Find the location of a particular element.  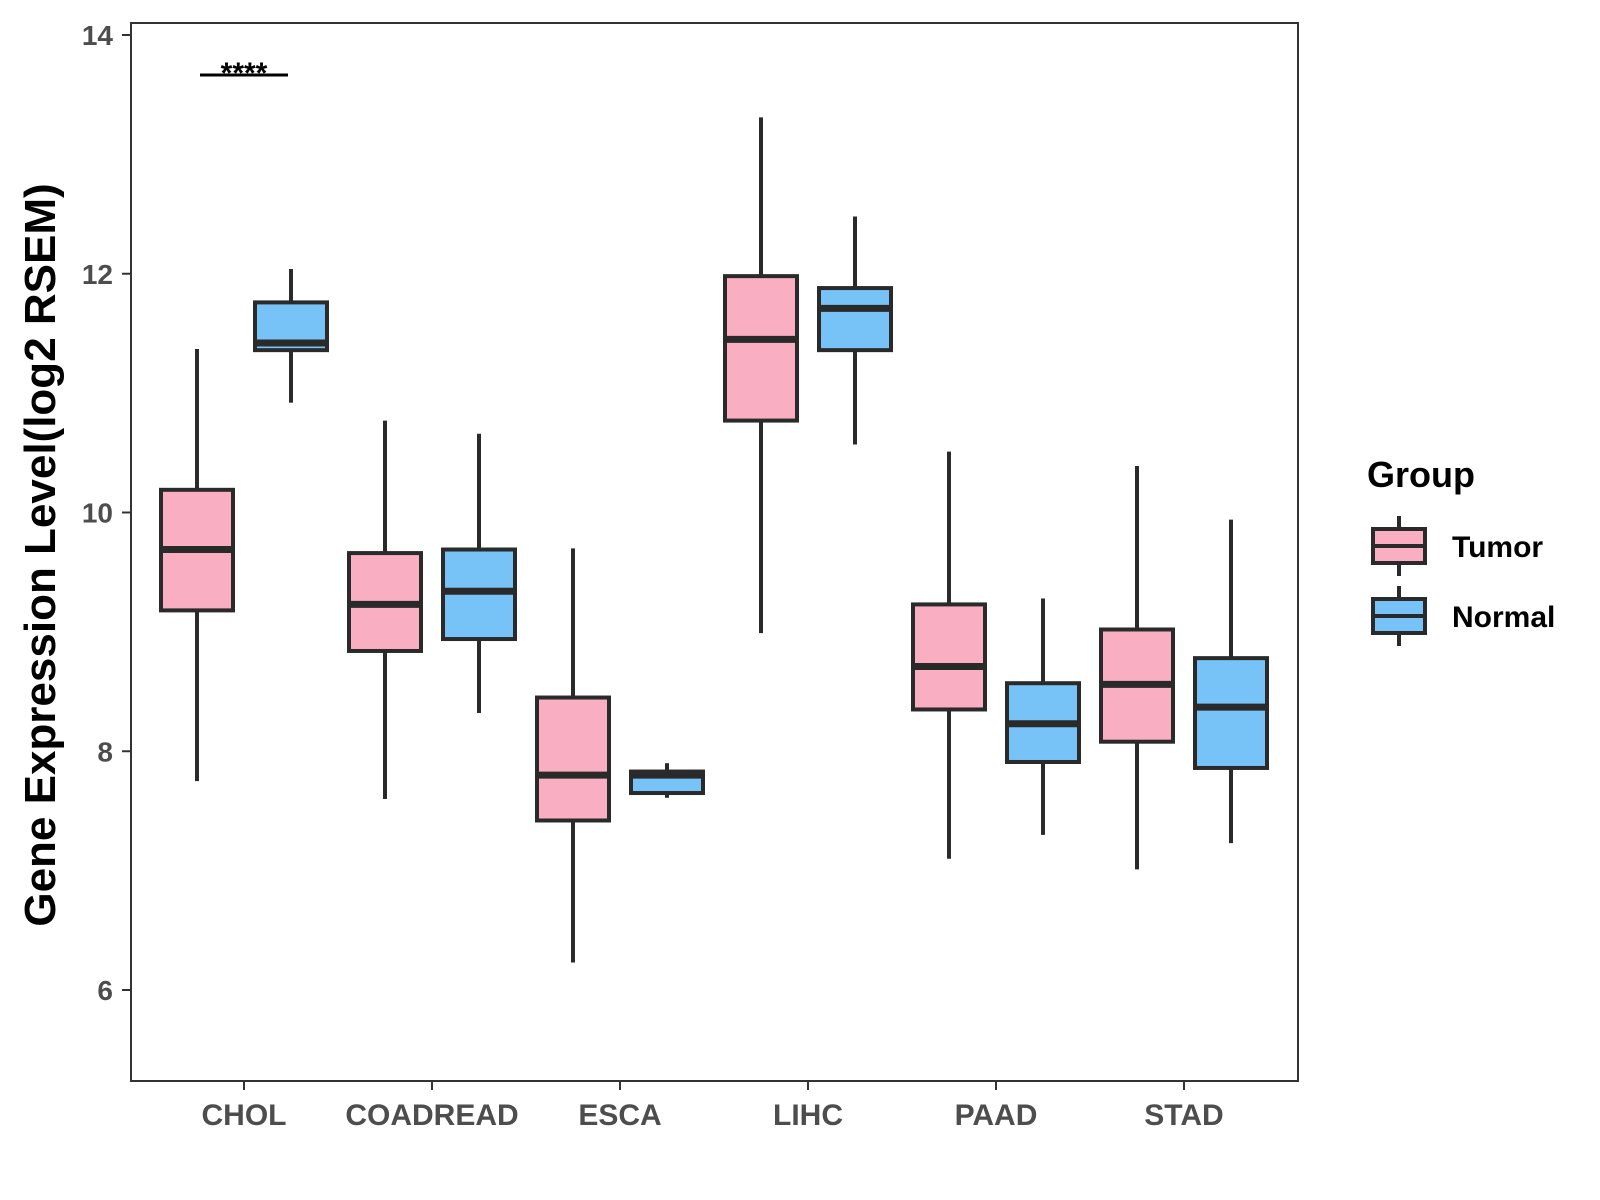

box-normal-lihc is located at coordinates (855, 330).